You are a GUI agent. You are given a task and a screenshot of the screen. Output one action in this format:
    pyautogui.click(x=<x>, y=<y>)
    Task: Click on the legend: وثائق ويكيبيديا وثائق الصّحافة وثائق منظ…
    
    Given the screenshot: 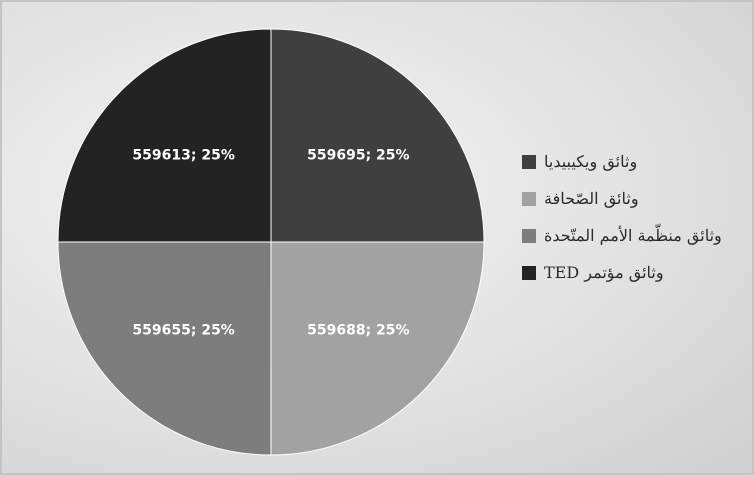 What is the action you would take?
    pyautogui.click(x=622, y=217)
    